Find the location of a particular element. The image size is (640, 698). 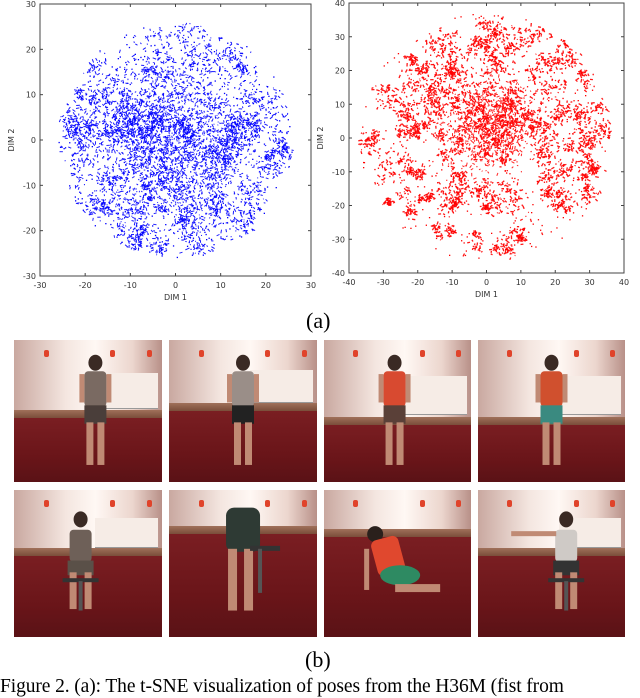

subfigure-label-b: (b) is located at coordinates (318, 660).